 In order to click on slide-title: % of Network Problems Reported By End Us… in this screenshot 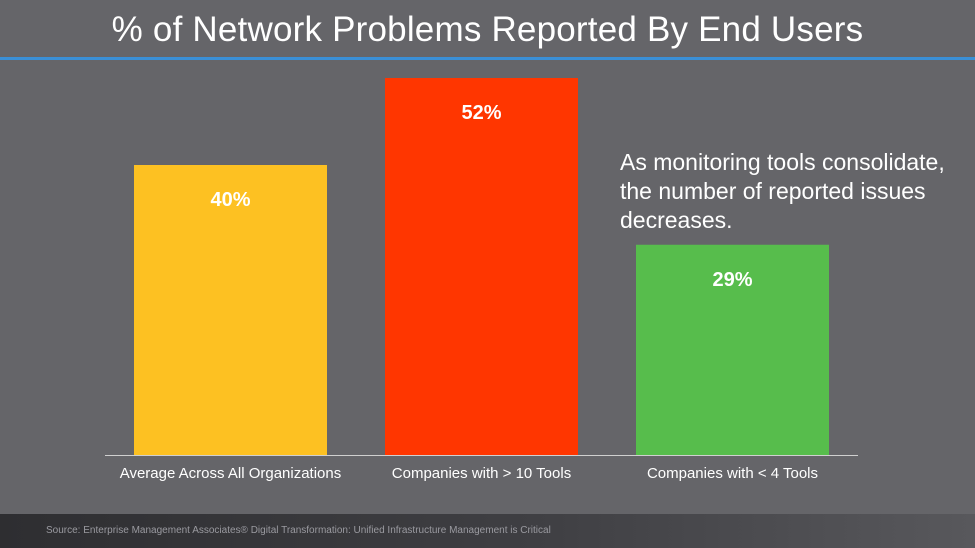, I will do `click(487, 29)`.